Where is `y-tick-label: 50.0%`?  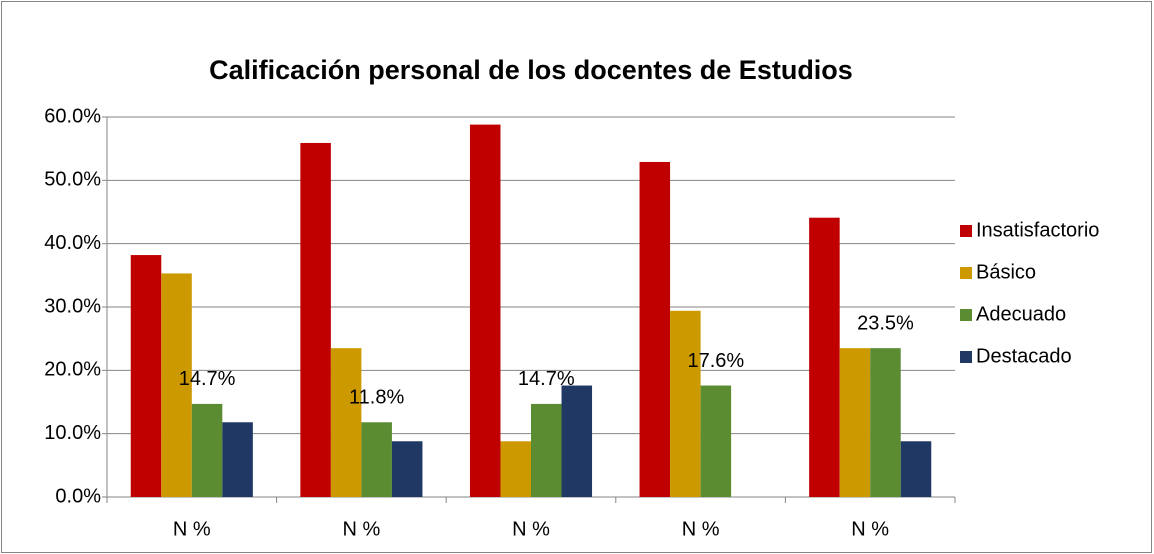
y-tick-label: 50.0% is located at coordinates (72, 180).